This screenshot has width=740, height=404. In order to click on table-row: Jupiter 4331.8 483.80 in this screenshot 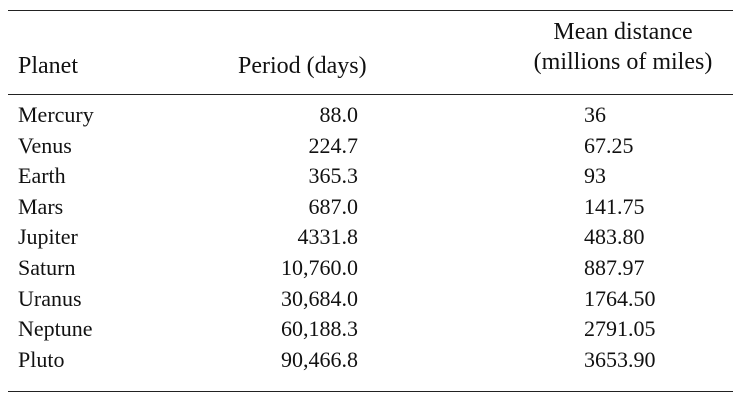, I will do `click(370, 237)`.